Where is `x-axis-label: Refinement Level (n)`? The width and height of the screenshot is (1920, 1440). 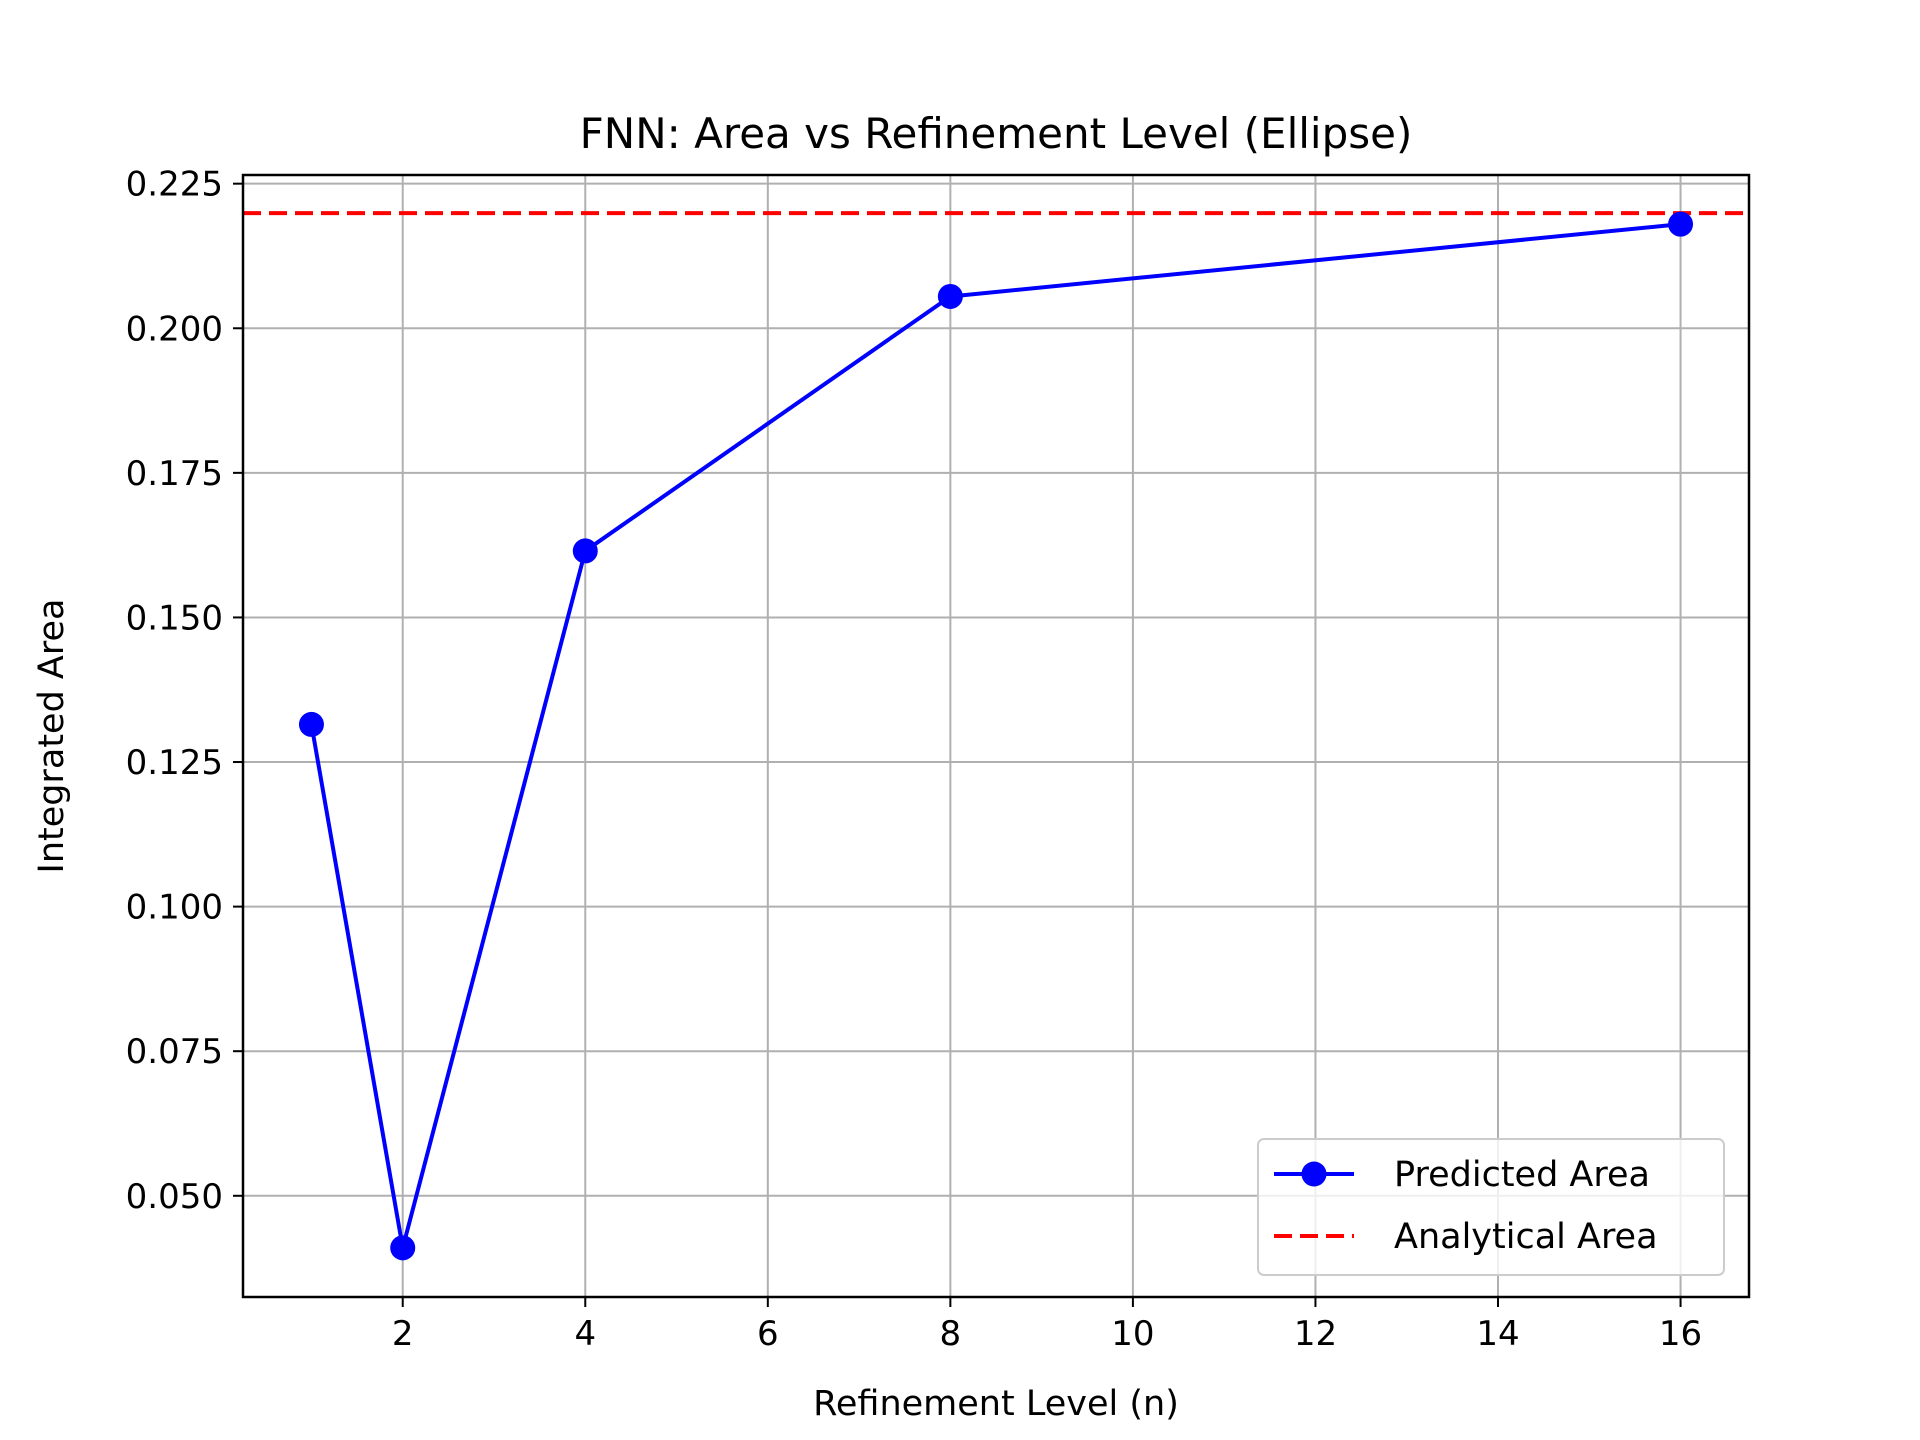 x-axis-label: Refinement Level (n) is located at coordinates (996, 1404).